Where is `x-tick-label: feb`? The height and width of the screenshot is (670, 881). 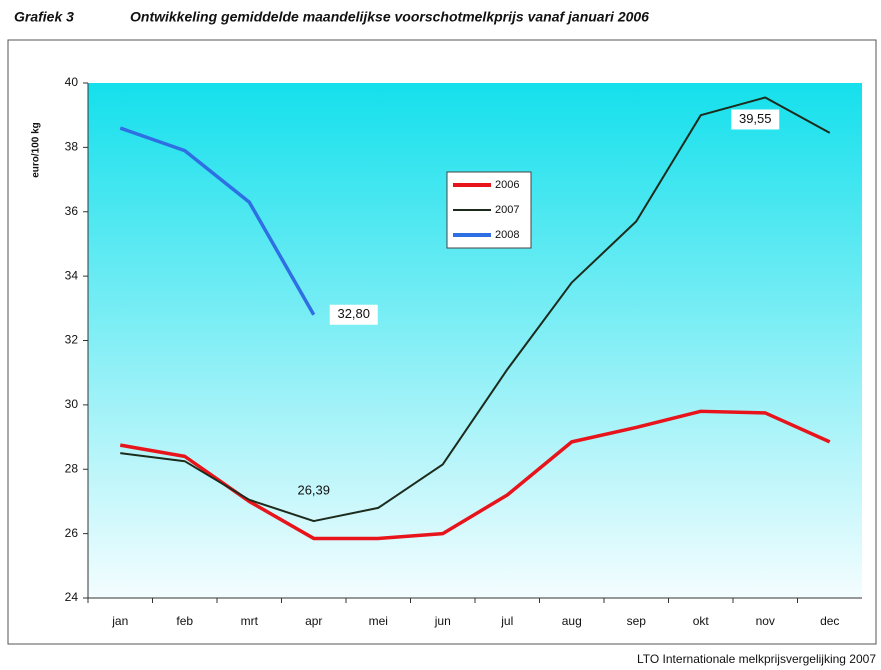 x-tick-label: feb is located at coordinates (184, 621).